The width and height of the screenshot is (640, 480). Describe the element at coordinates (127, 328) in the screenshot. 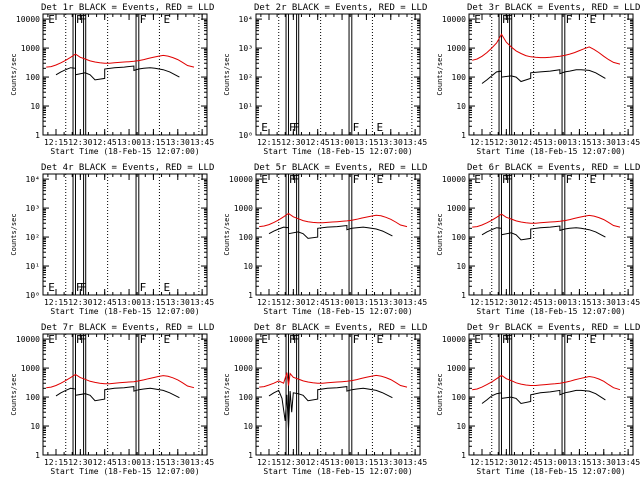

I see `chart-title: Det 7r BLACK = Events, RED = LLD` at that location.